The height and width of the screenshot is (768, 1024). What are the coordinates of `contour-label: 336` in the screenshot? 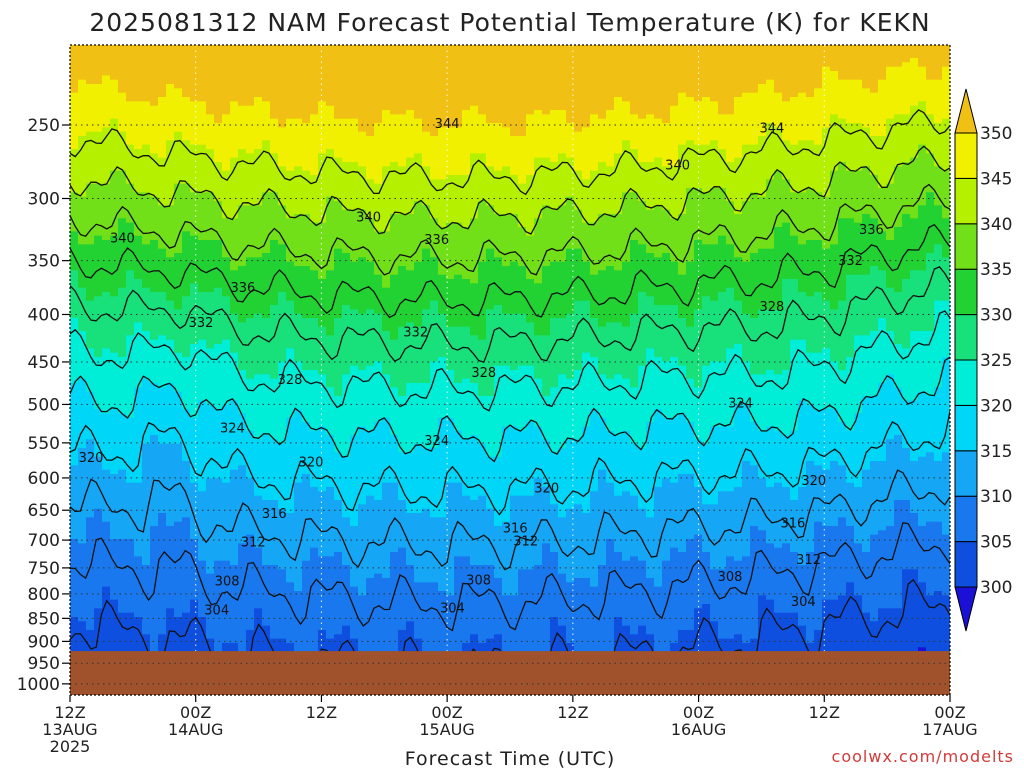 It's located at (436, 240).